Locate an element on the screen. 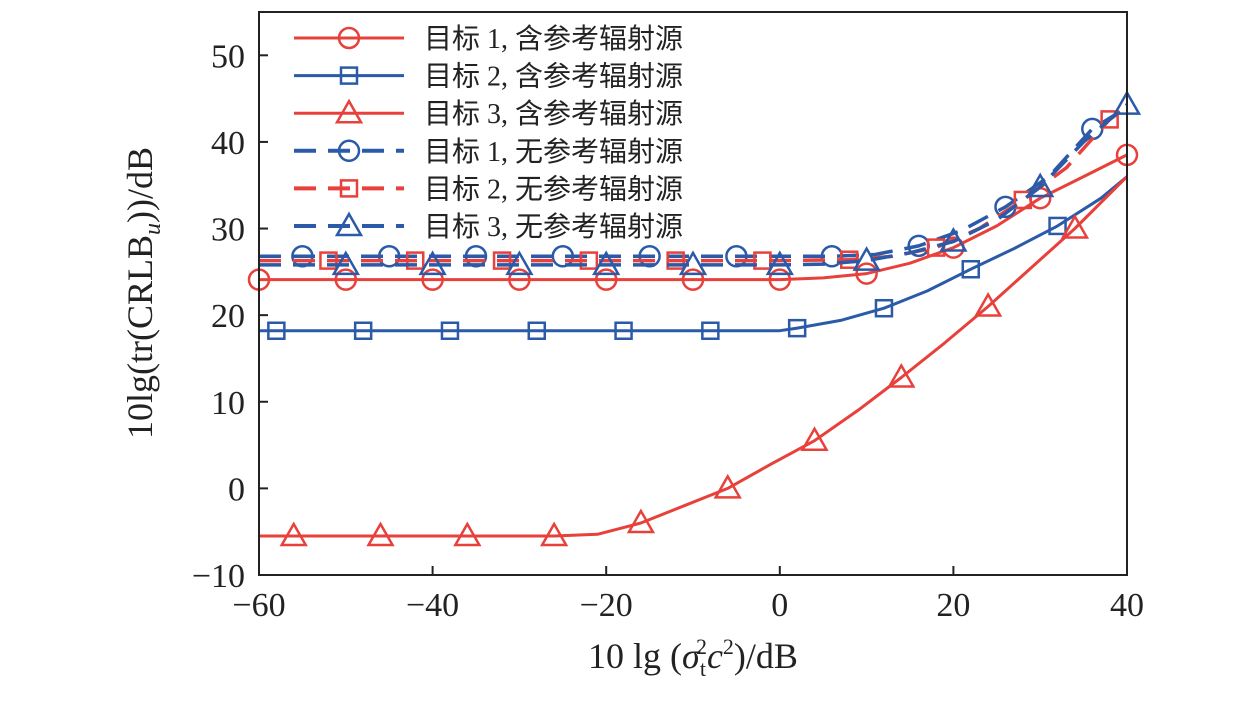 The height and width of the screenshot is (701, 1260). y-tick-label: 40 is located at coordinates (228, 143).